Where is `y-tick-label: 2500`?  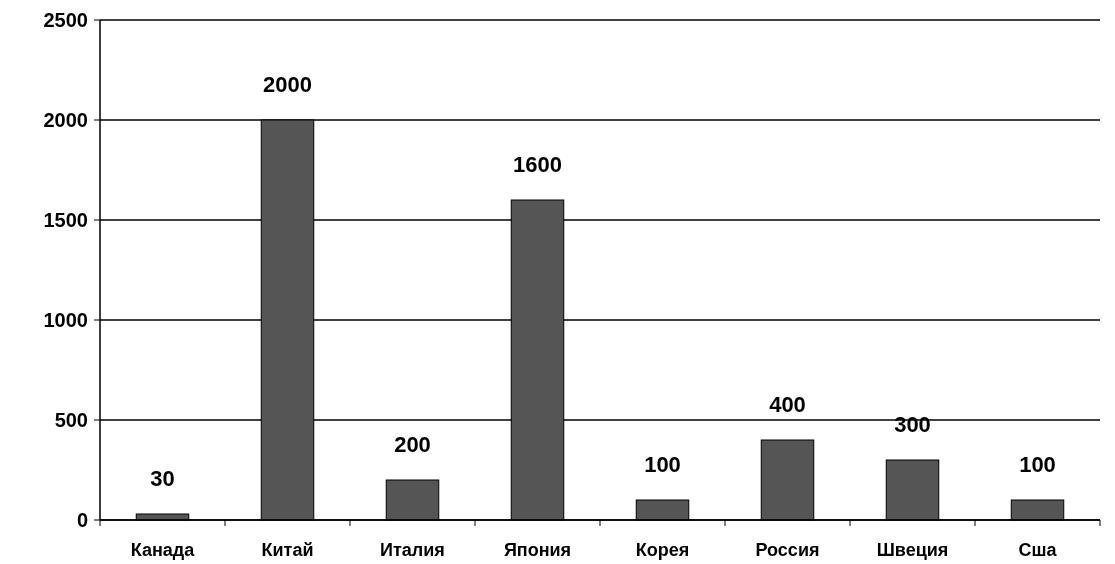 y-tick-label: 2500 is located at coordinates (65, 20).